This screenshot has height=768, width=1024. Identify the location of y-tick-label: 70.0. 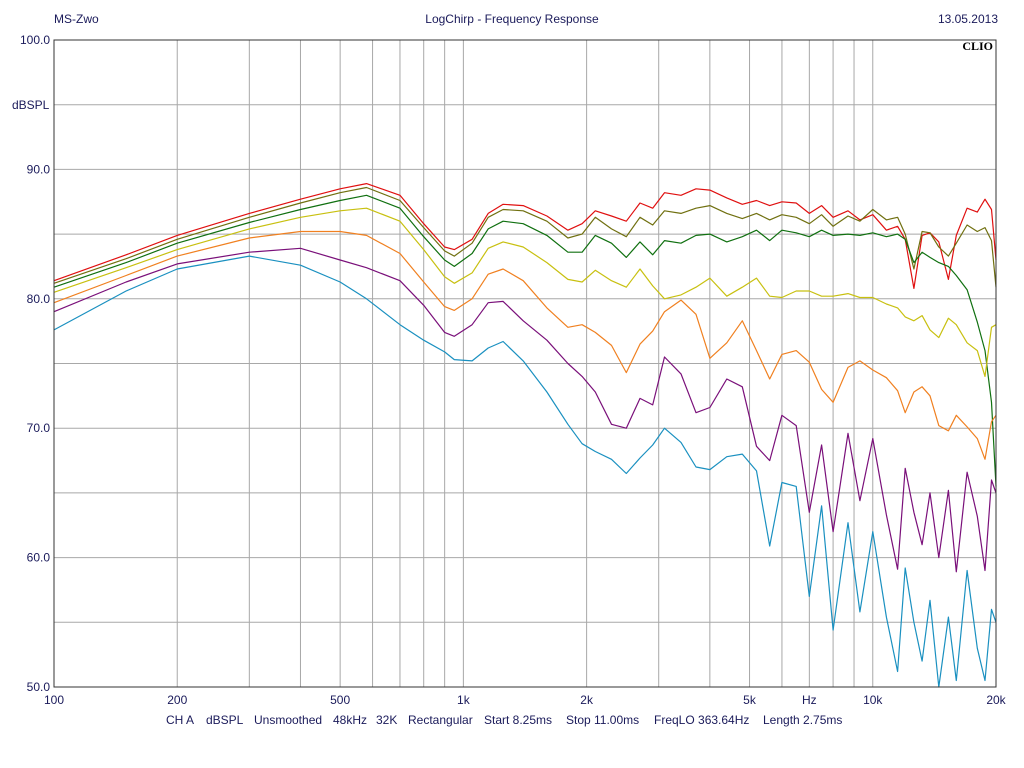
(39, 428).